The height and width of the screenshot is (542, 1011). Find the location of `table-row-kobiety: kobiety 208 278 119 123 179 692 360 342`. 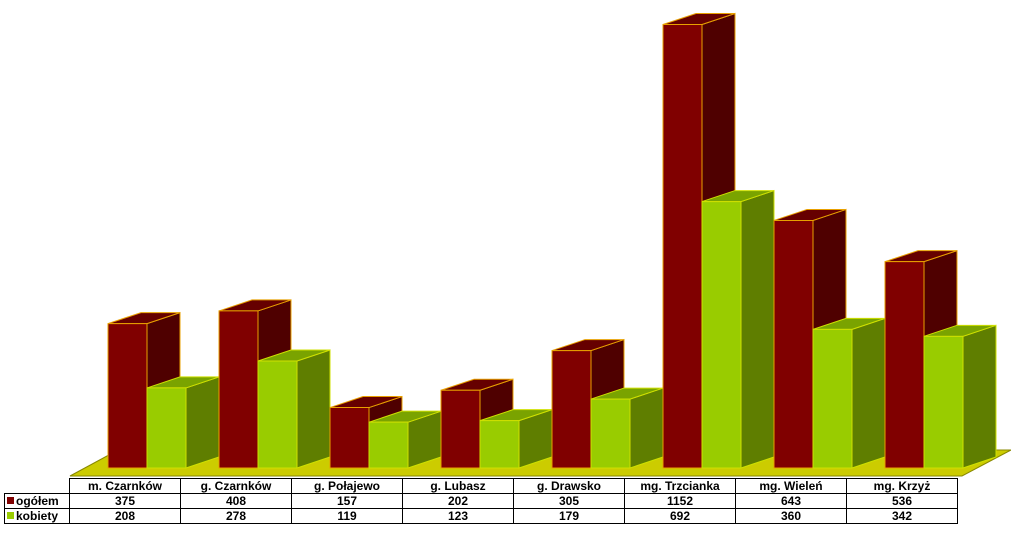

table-row-kobiety: kobiety 208 278 119 123 179 692 360 342 is located at coordinates (481, 516).